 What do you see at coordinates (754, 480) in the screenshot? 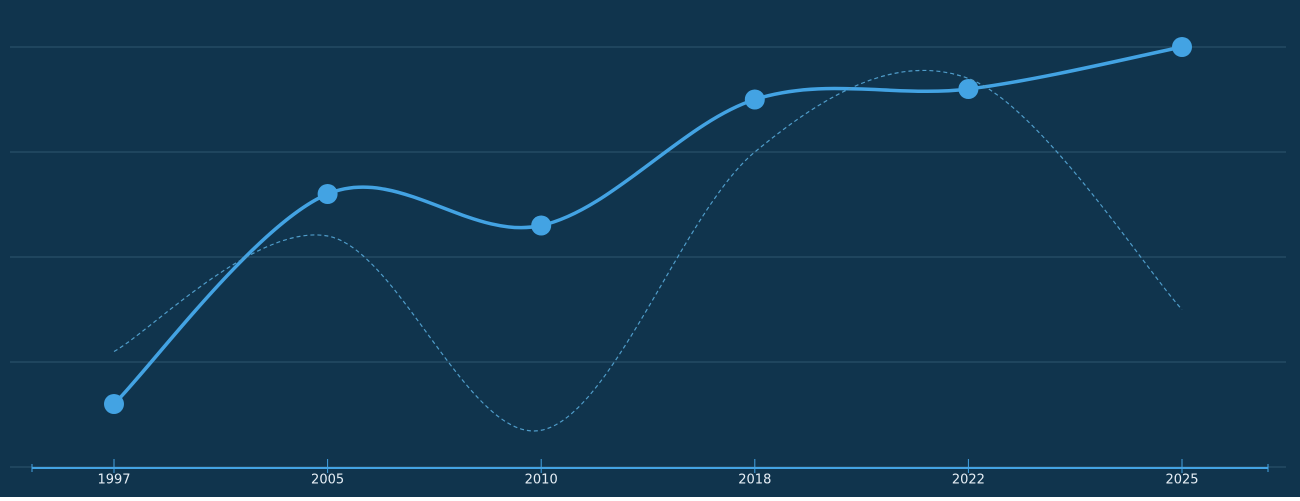
I see `x-tick-label: 2018` at bounding box center [754, 480].